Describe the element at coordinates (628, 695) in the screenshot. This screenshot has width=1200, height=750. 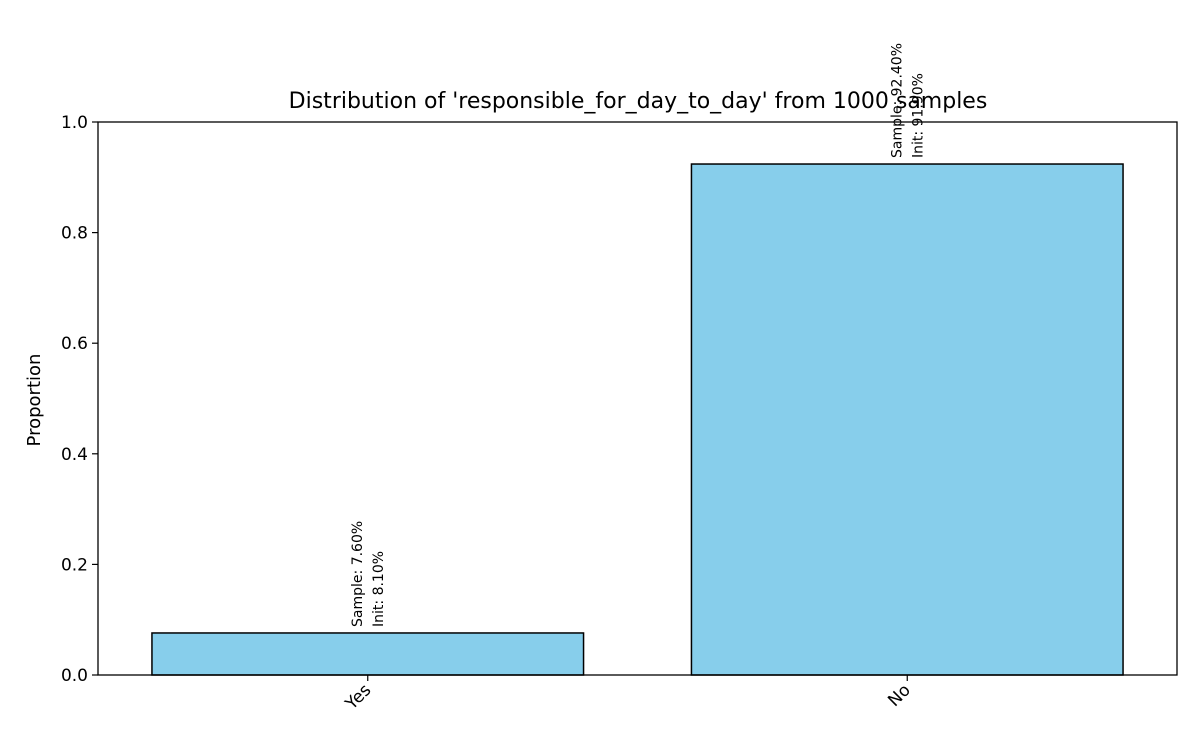
I see `x-axis: Yes No` at that location.